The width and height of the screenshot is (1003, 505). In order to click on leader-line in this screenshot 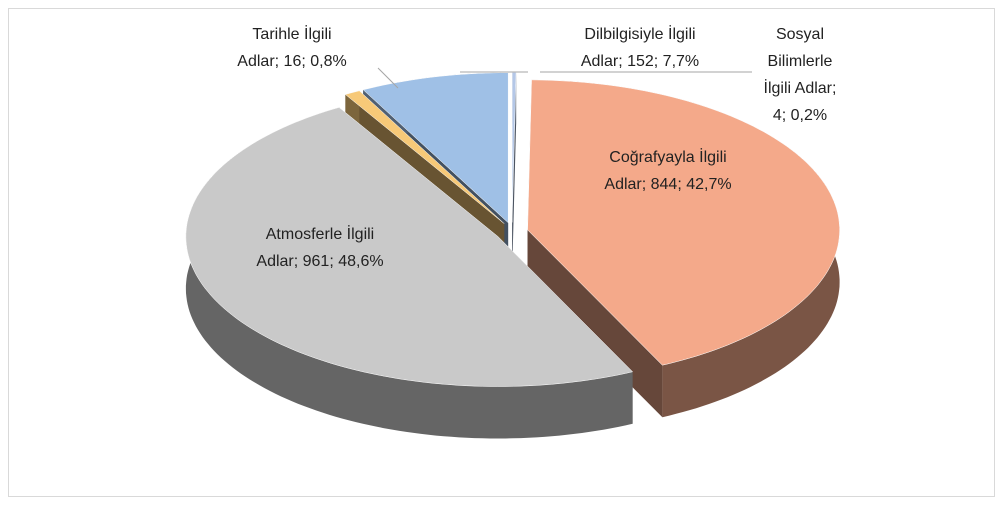, I will do `click(388, 78)`.